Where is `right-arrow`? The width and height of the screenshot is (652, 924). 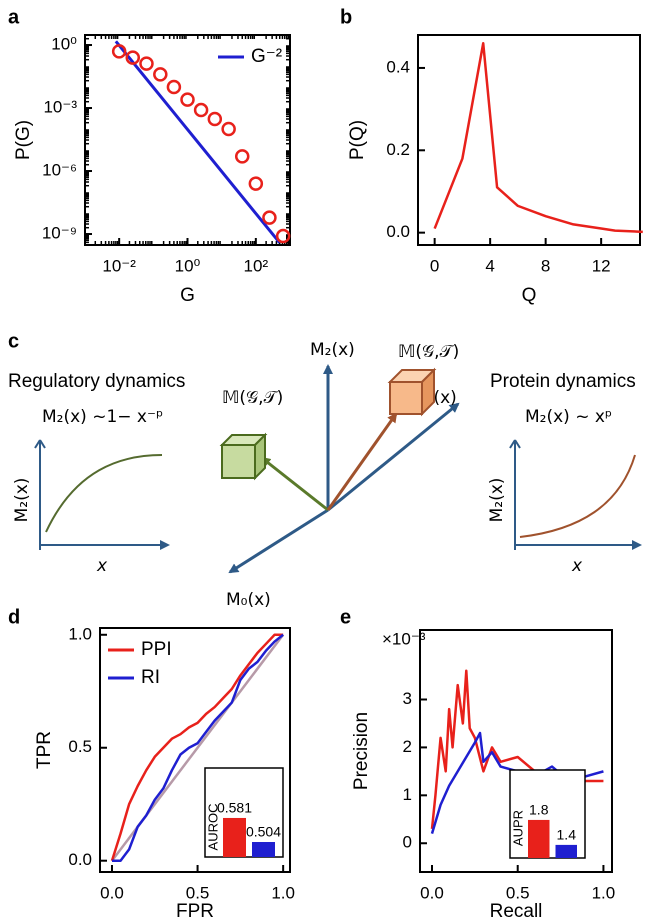
right-arrow is located at coordinates (515, 444).